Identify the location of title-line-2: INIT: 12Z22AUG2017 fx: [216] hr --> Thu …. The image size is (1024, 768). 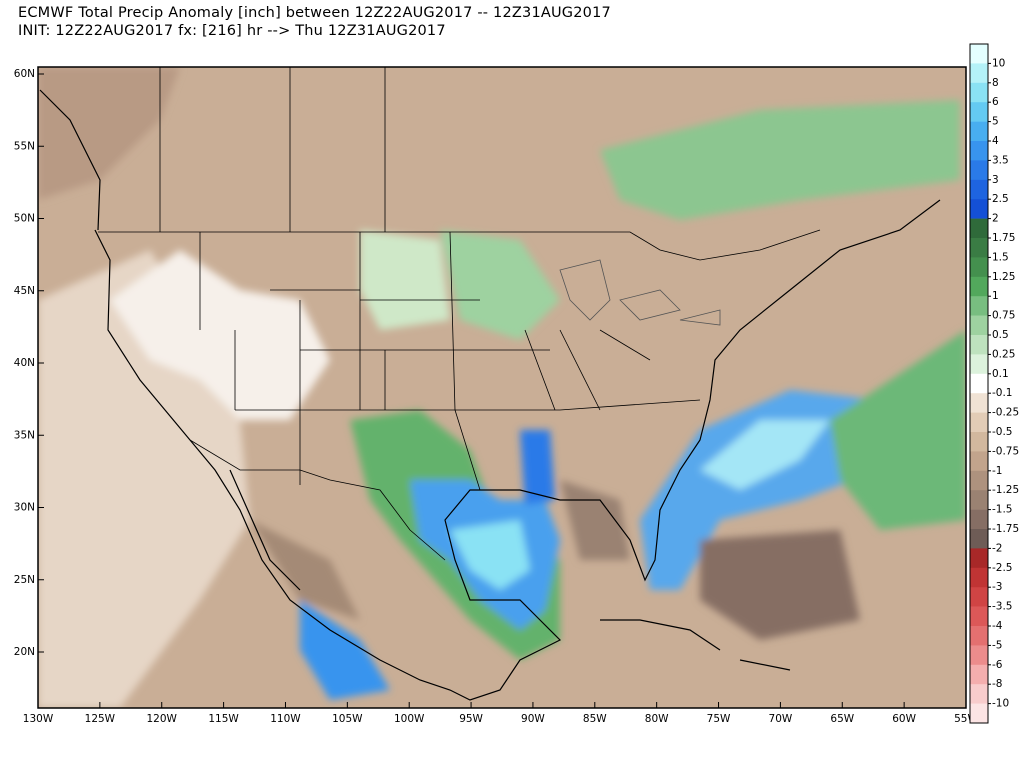
(232, 31).